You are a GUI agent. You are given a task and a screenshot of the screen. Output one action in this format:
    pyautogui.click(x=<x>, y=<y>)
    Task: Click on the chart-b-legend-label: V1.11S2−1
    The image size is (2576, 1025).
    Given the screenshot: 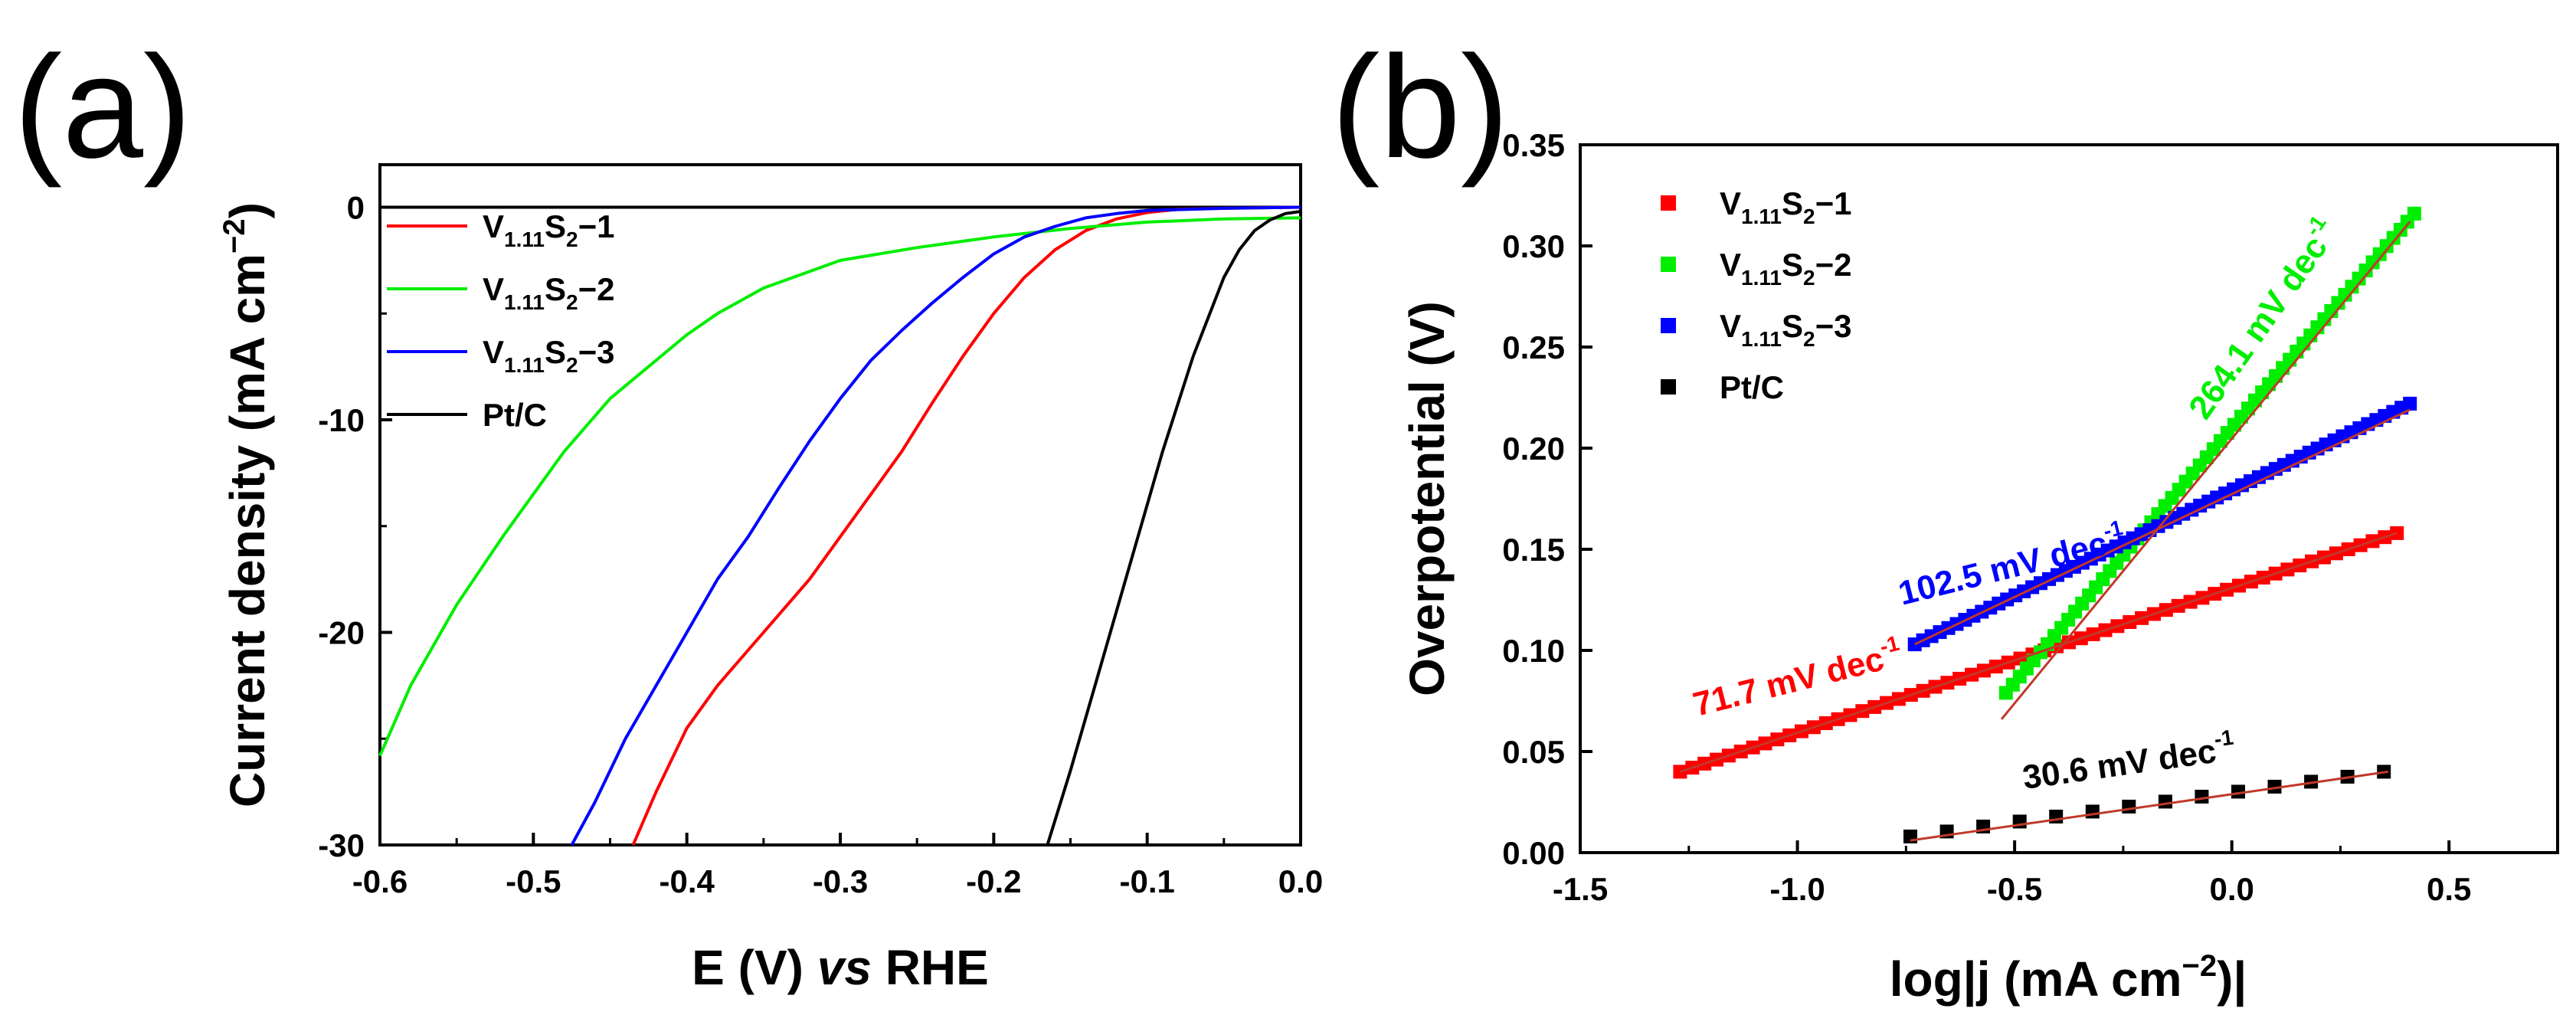 What is the action you would take?
    pyautogui.click(x=1785, y=206)
    